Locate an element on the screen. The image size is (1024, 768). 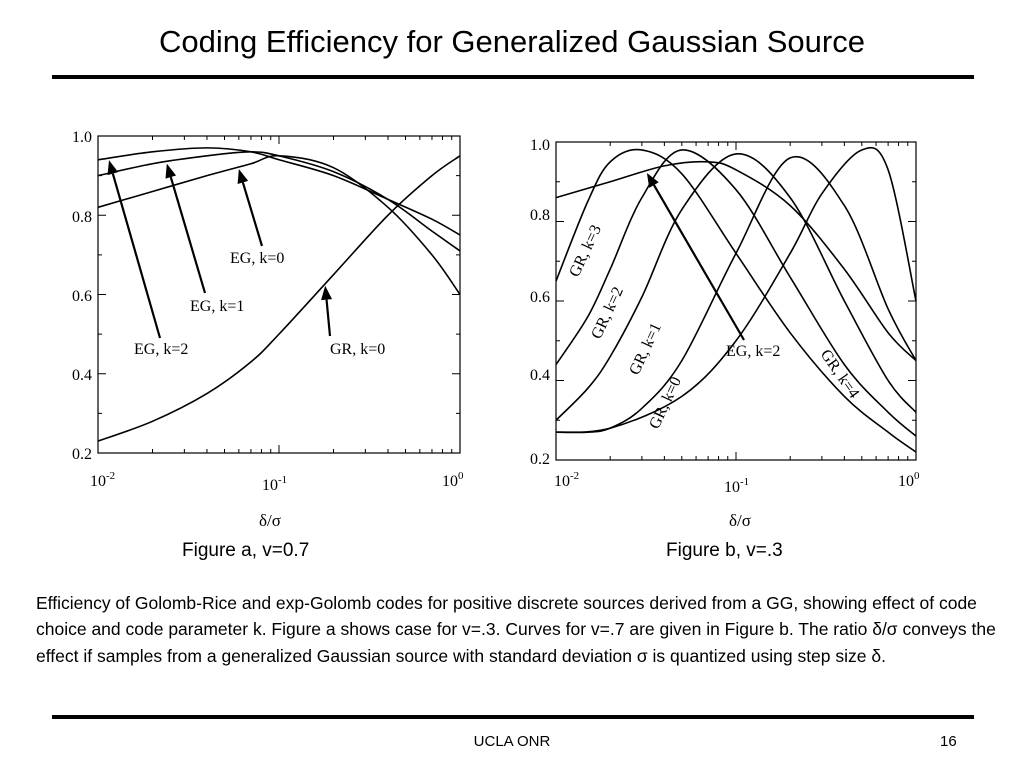
footer-center: UCLA ONR is located at coordinates (512, 741).